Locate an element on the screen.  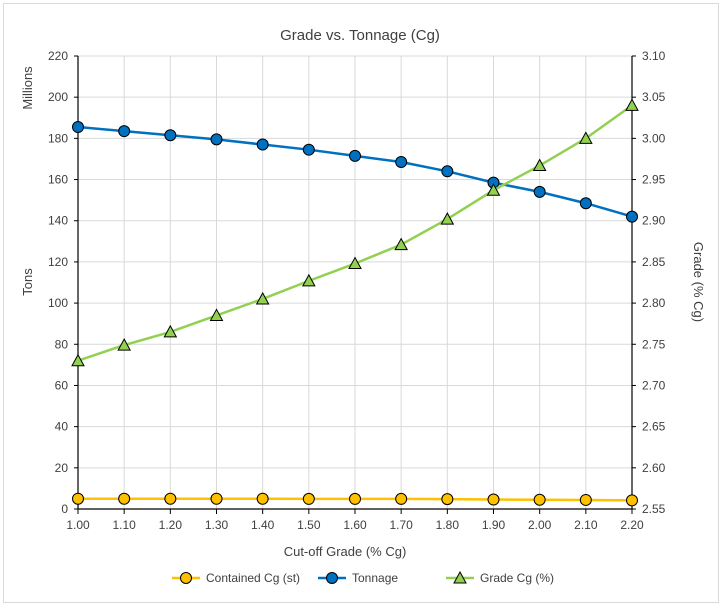
legend: Contained Cg (st) Tonnage Grade Cg (%) is located at coordinates (363, 577).